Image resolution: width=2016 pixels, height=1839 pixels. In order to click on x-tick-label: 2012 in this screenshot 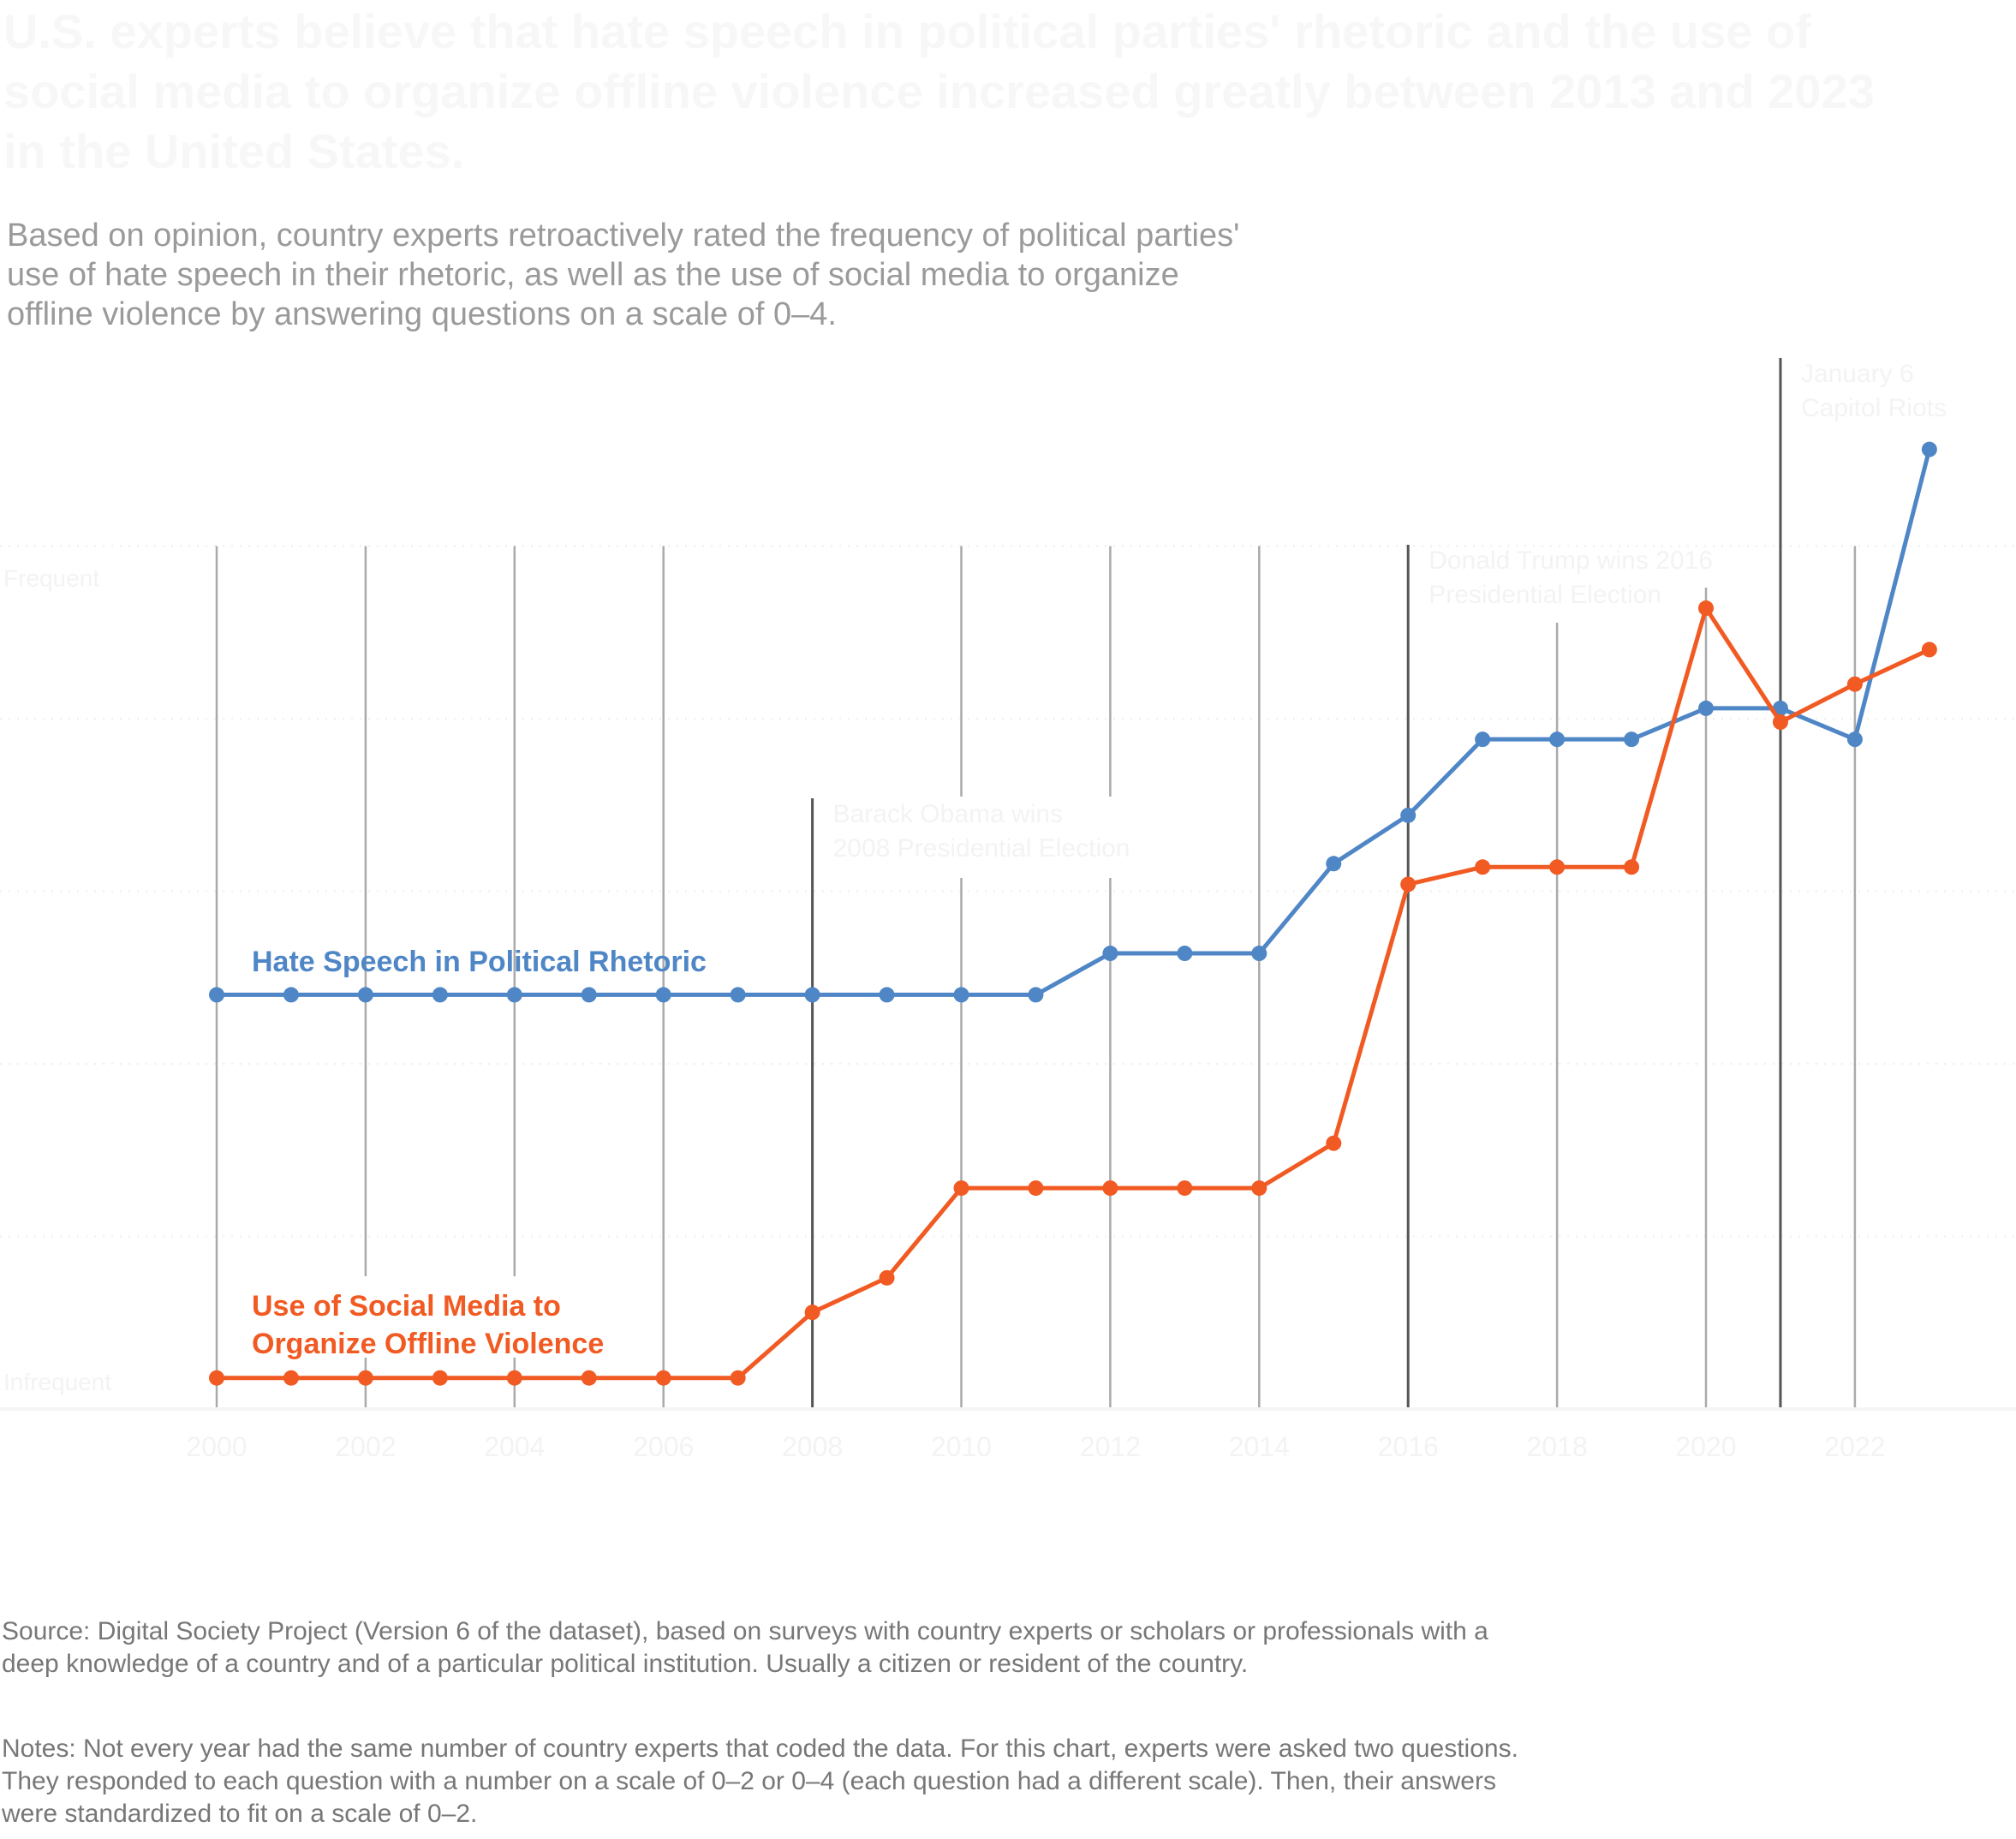, I will do `click(1110, 1446)`.